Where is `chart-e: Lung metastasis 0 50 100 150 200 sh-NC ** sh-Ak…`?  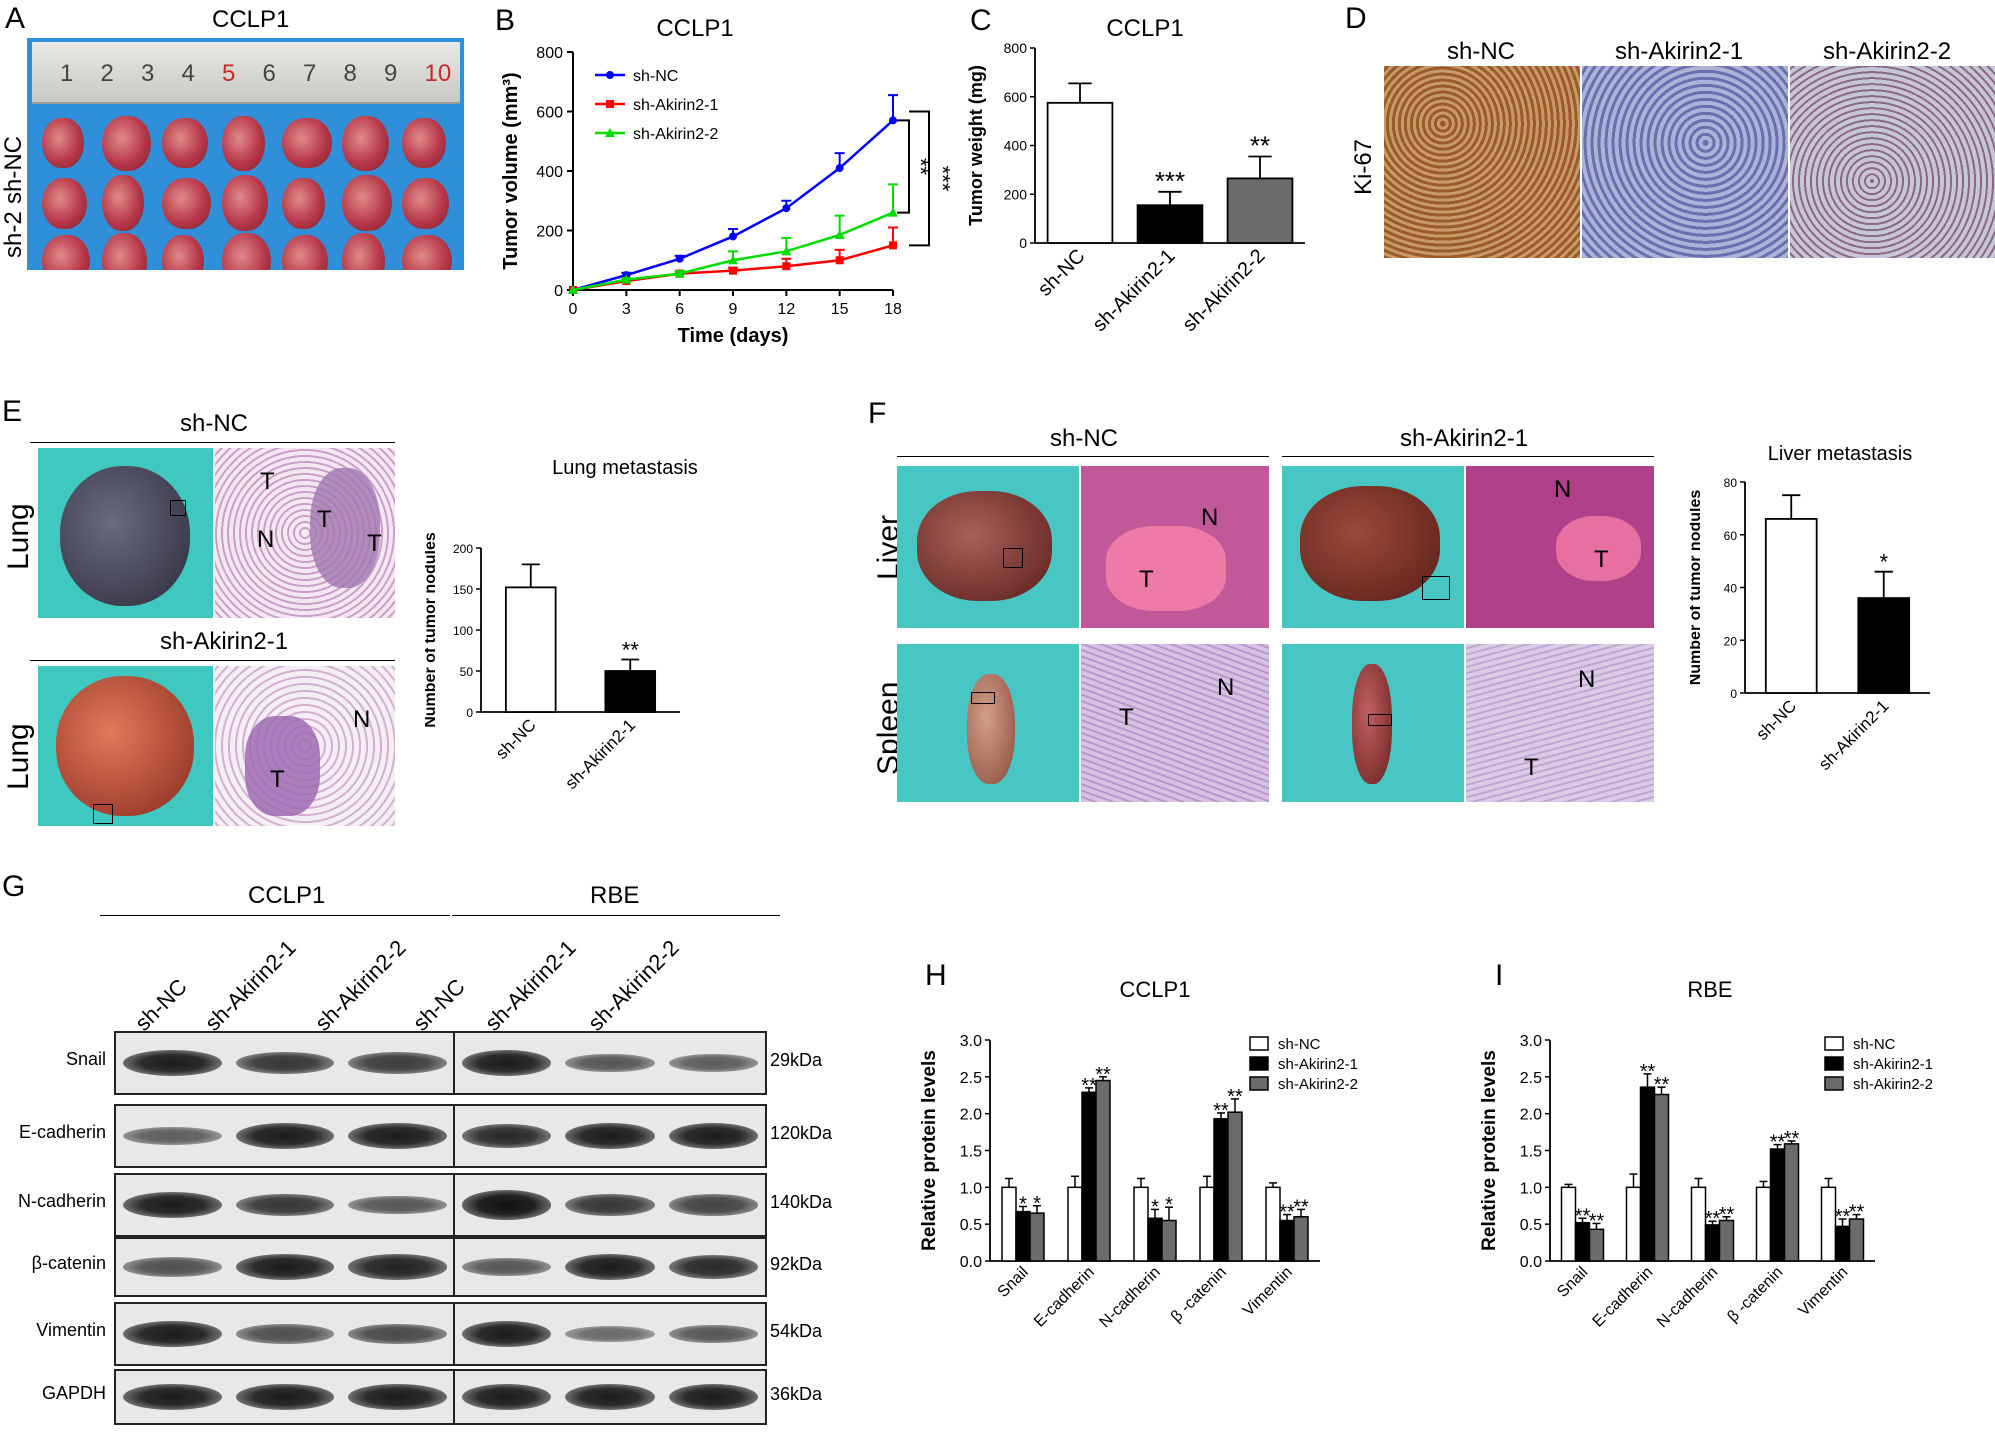
chart-e: Lung metastasis 0 50 100 150 200 sh-NC ** sh-Ak… is located at coordinates (561, 625).